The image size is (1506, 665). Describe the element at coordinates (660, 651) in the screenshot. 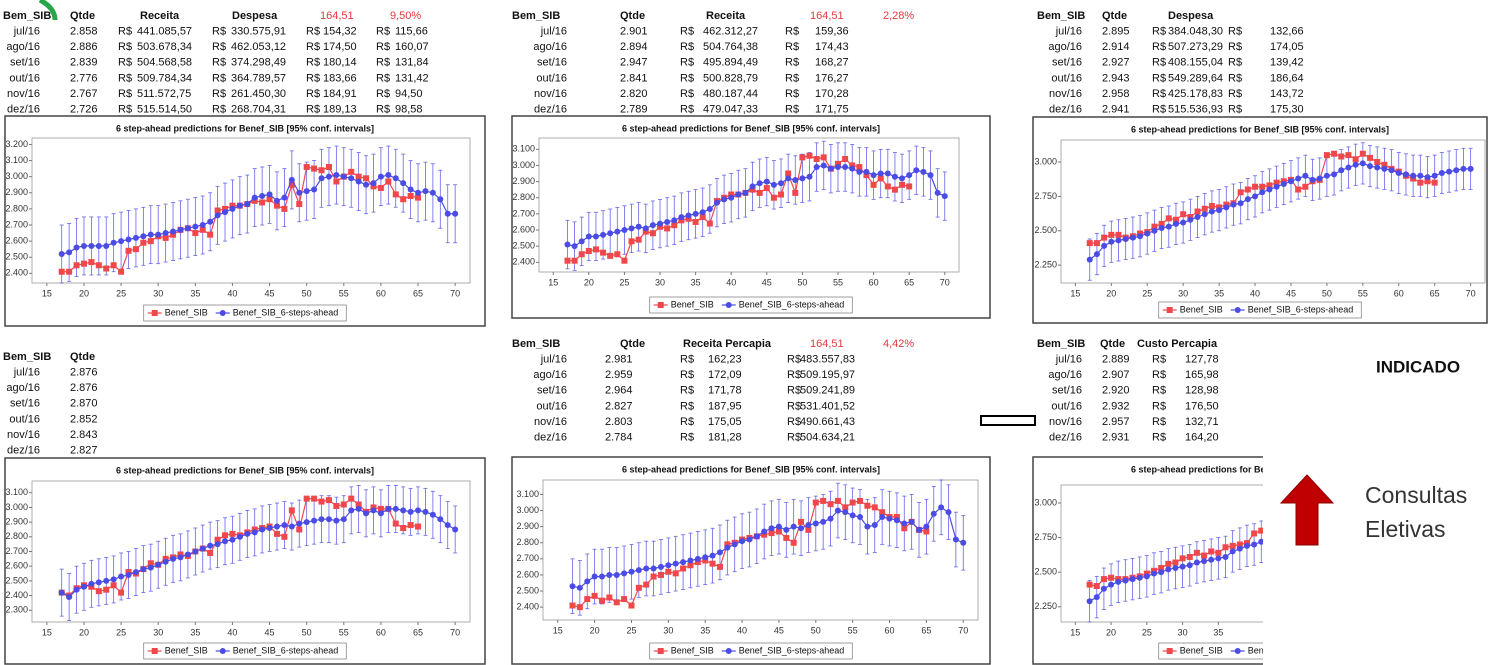

I see `legend-marker` at that location.